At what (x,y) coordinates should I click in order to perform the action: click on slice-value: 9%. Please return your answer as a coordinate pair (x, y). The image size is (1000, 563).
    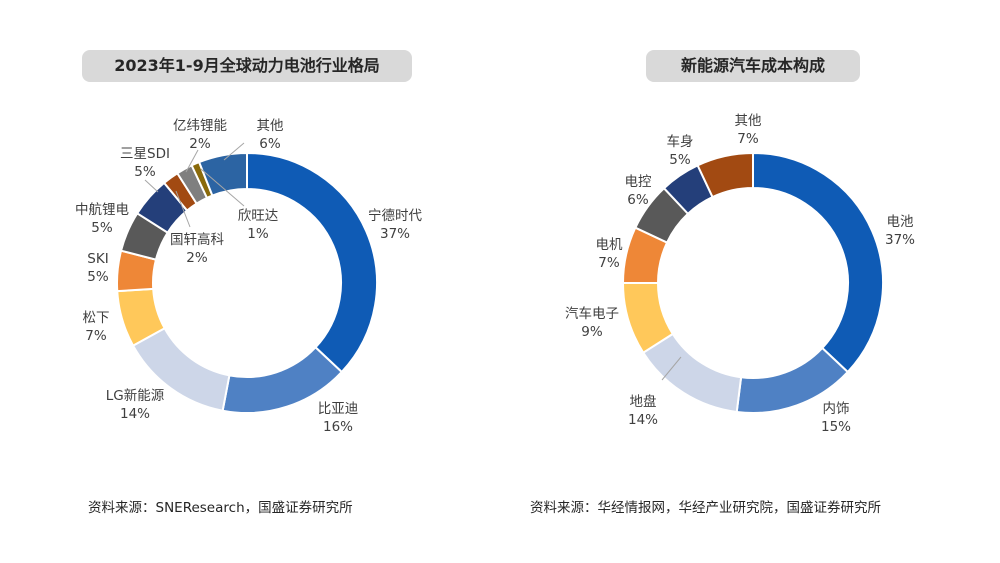
    Looking at the image, I should click on (592, 332).